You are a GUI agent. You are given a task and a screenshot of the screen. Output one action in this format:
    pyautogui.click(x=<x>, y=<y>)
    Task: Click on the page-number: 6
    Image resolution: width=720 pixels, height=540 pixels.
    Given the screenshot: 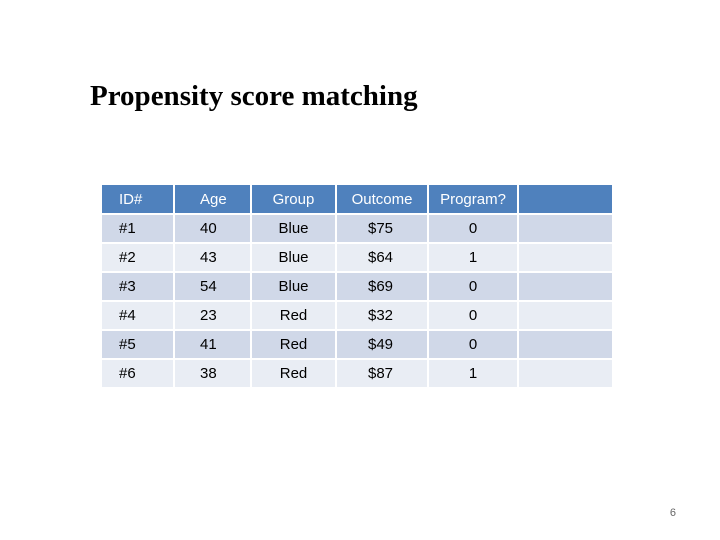 What is the action you would take?
    pyautogui.click(x=672, y=513)
    